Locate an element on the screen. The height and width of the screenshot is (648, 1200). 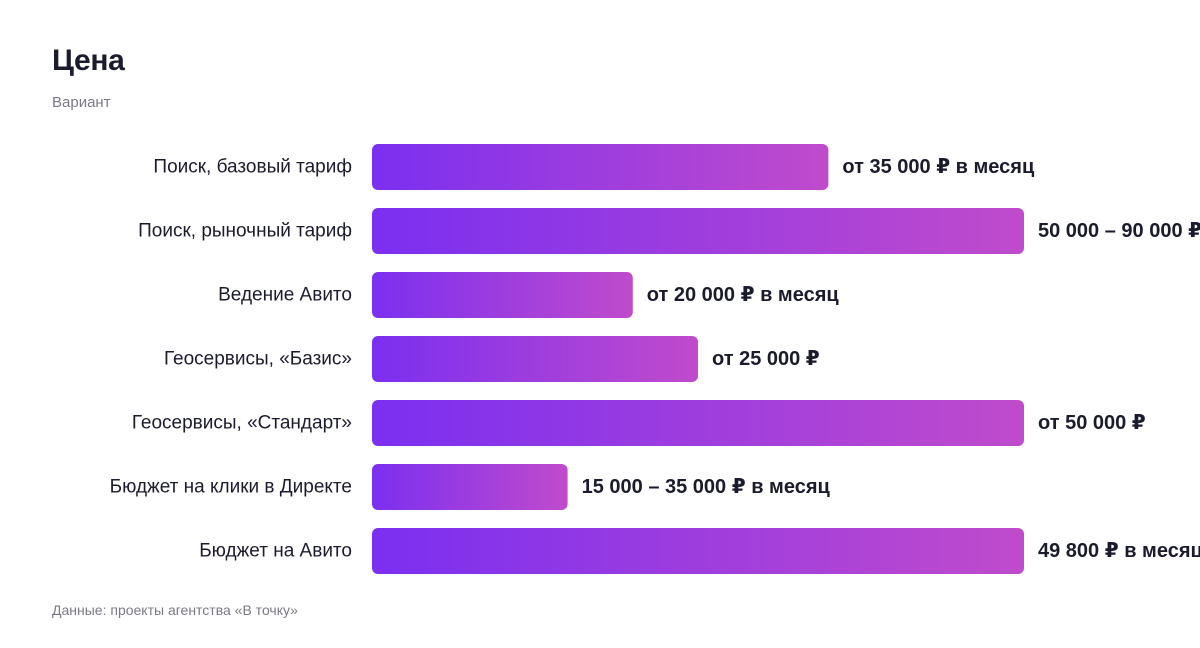
category-label: Геосервисы, «Базис» is located at coordinates (258, 359).